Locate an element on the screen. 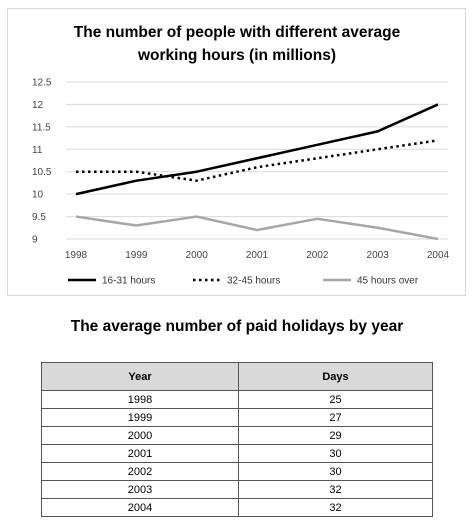 The image size is (474, 520). table-row: 2000 29 is located at coordinates (237, 435).